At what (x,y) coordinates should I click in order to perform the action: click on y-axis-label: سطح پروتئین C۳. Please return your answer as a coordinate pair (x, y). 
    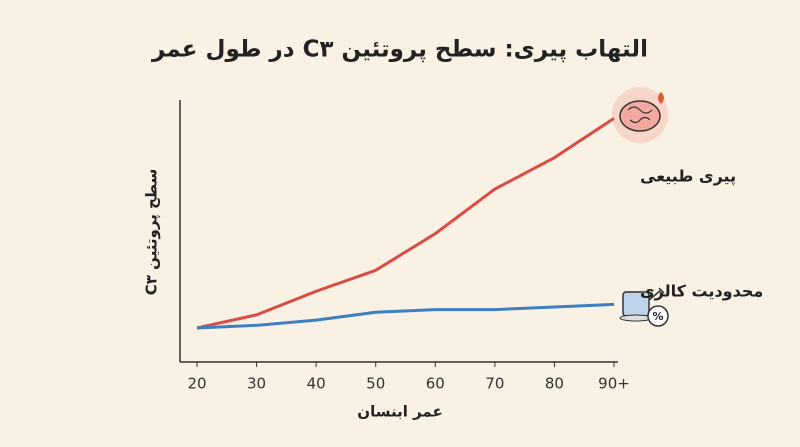
    Looking at the image, I should click on (152, 232).